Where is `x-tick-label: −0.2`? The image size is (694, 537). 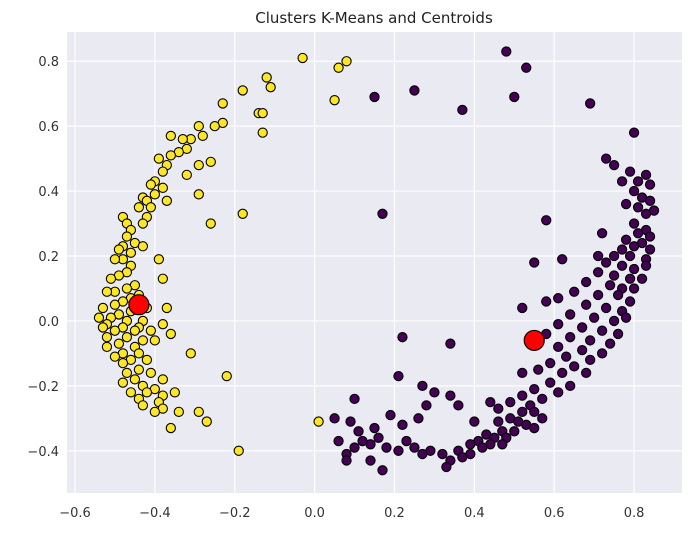
x-tick-label: −0.2 is located at coordinates (235, 513).